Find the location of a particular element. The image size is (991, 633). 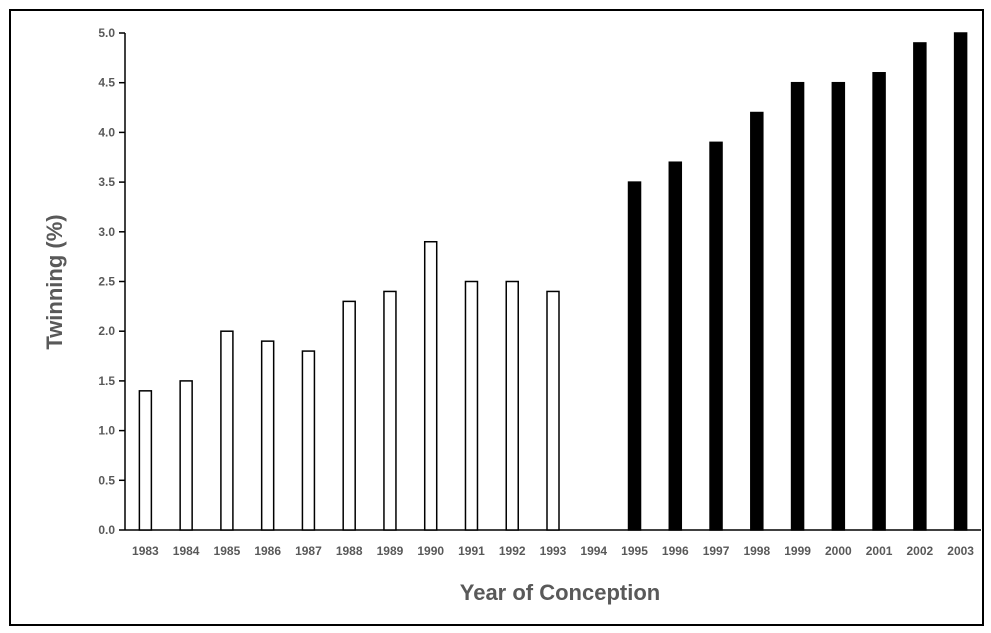

y-tick-label: 4.0 is located at coordinates (106, 132).